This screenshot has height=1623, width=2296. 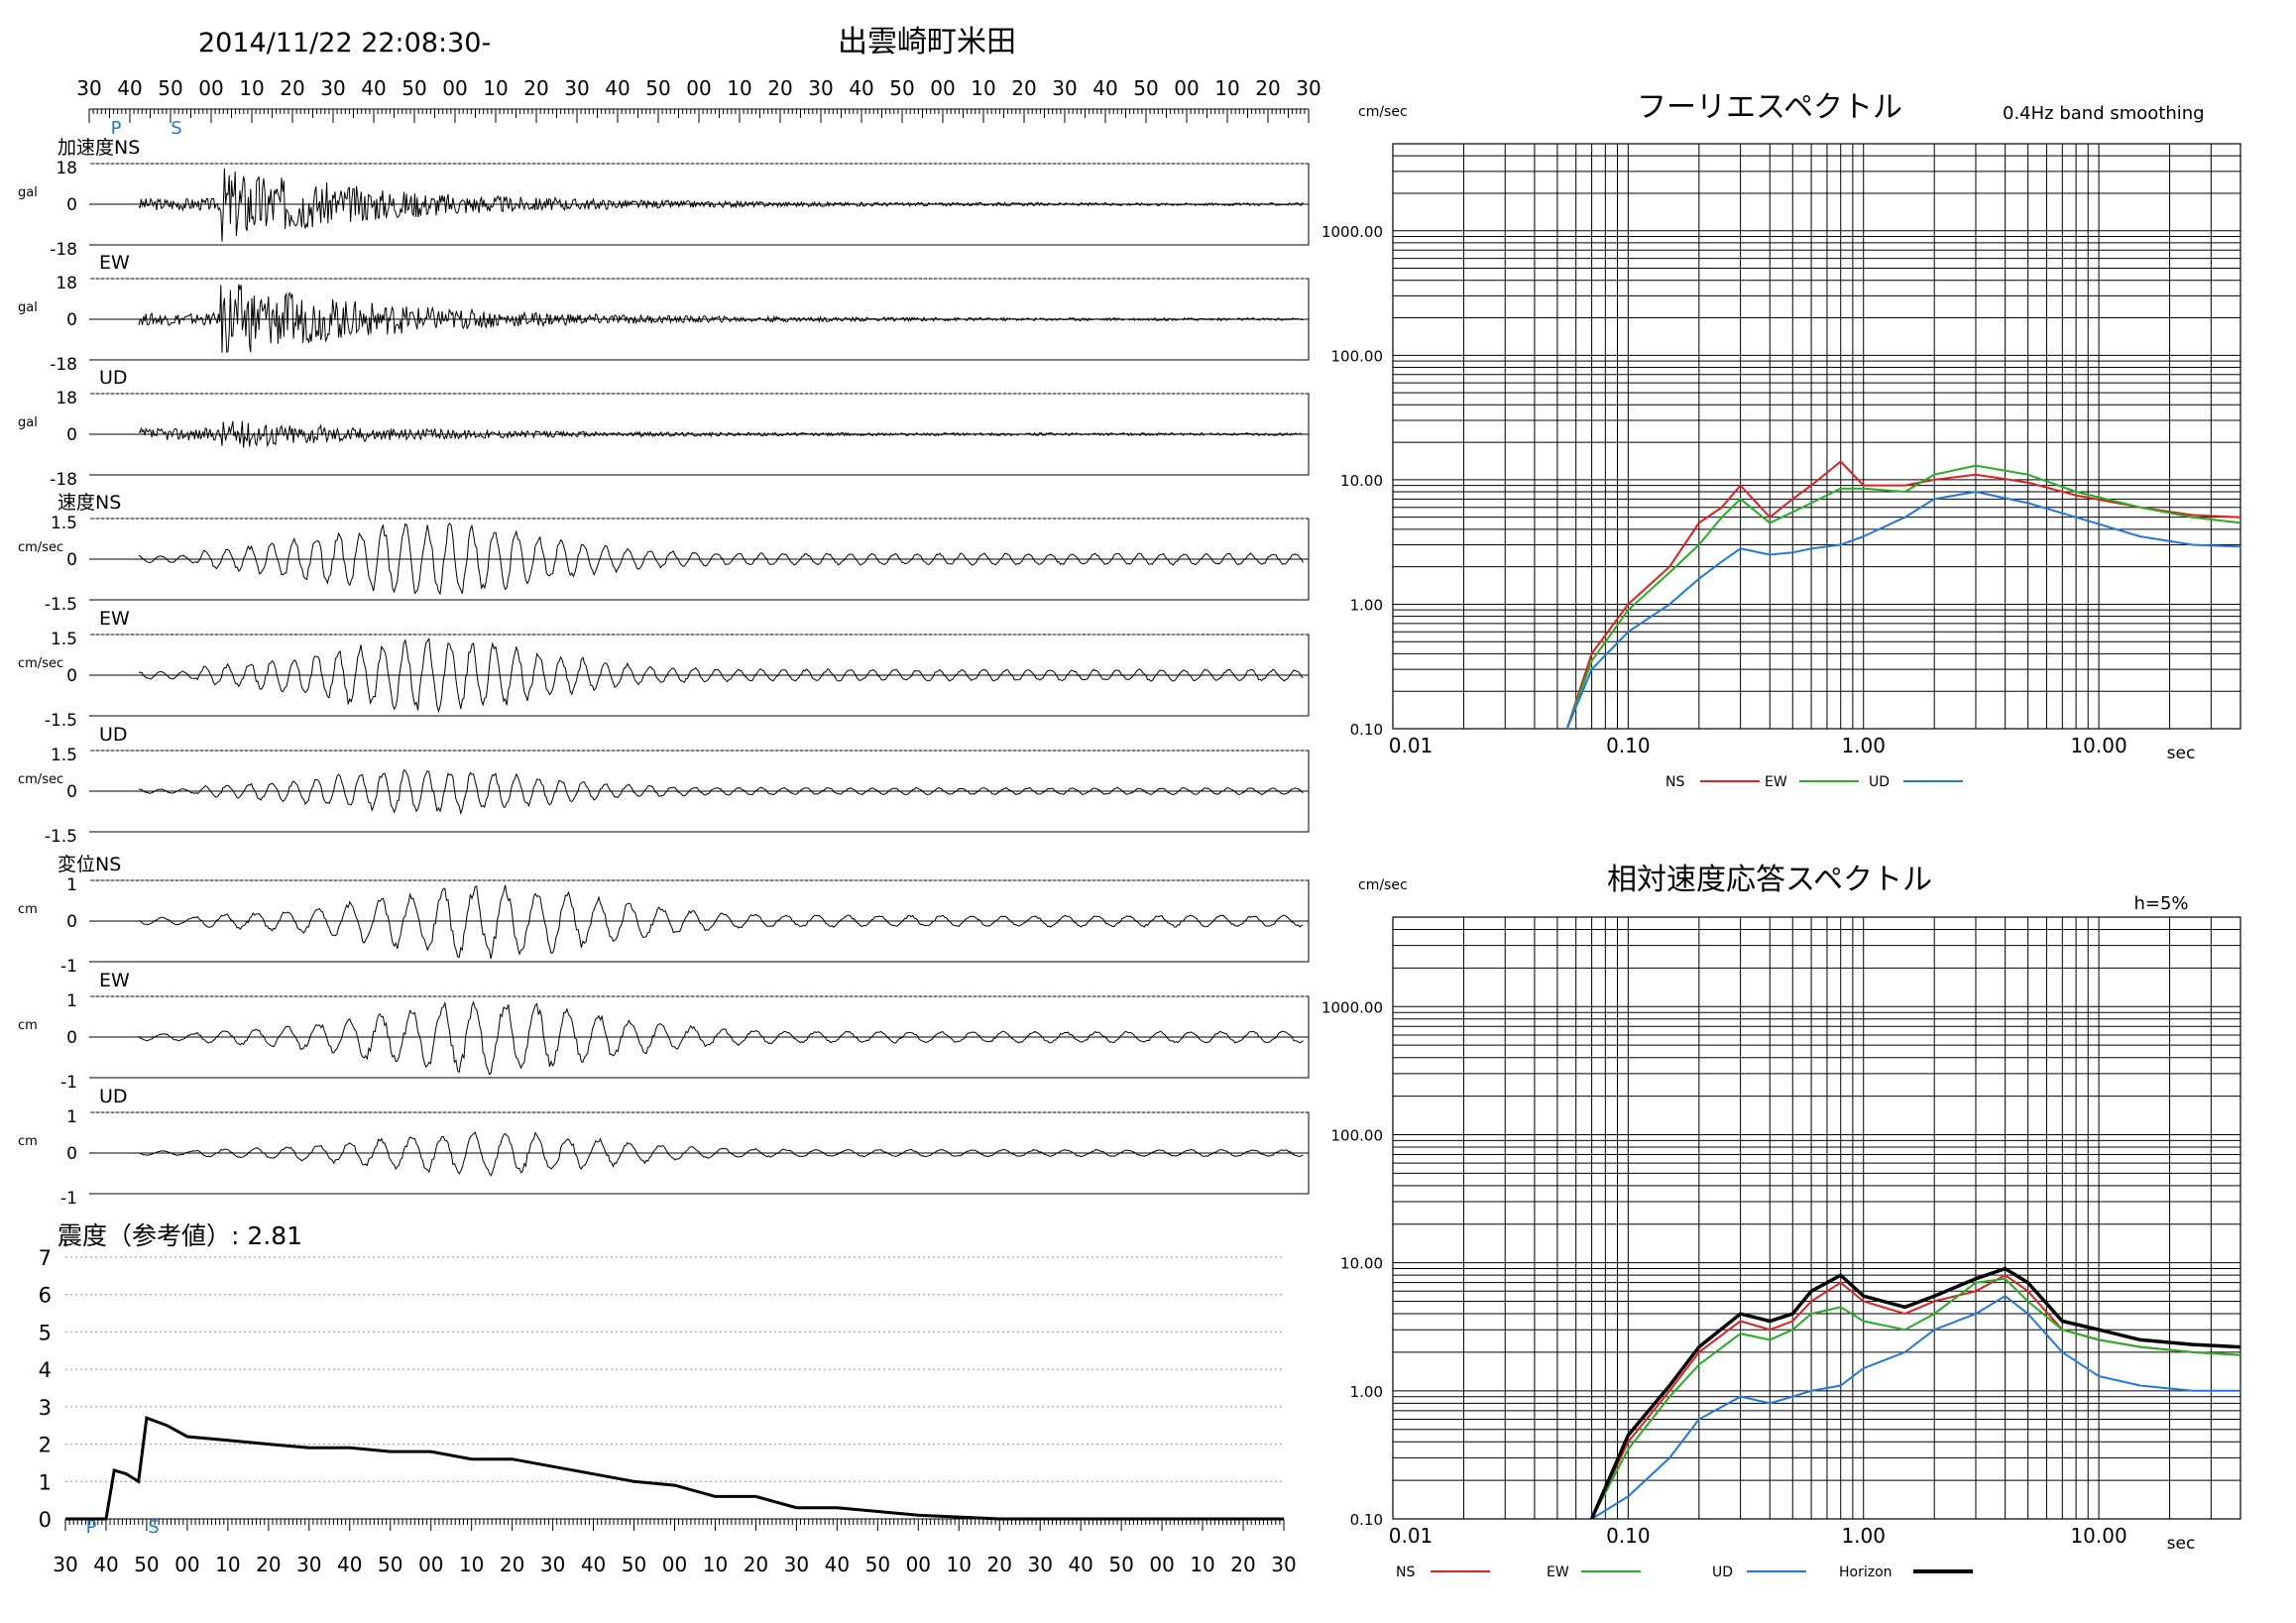 I want to click on y-tick-label: 10.00, so click(x=1362, y=481).